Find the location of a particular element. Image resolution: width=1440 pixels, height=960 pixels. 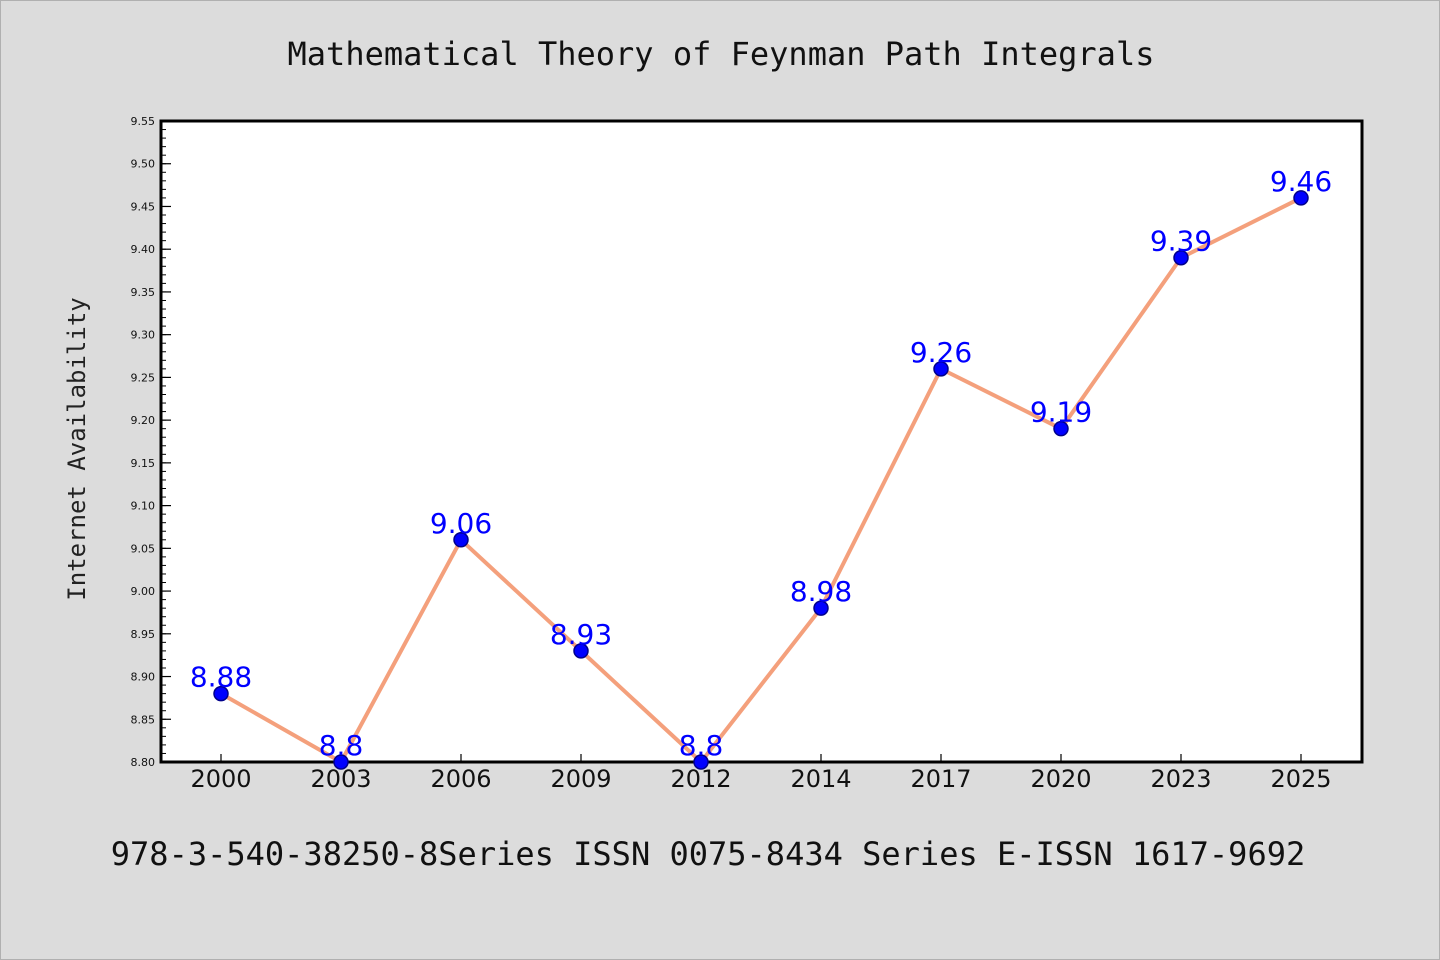

x-tick-label: 2017 is located at coordinates (940, 779).